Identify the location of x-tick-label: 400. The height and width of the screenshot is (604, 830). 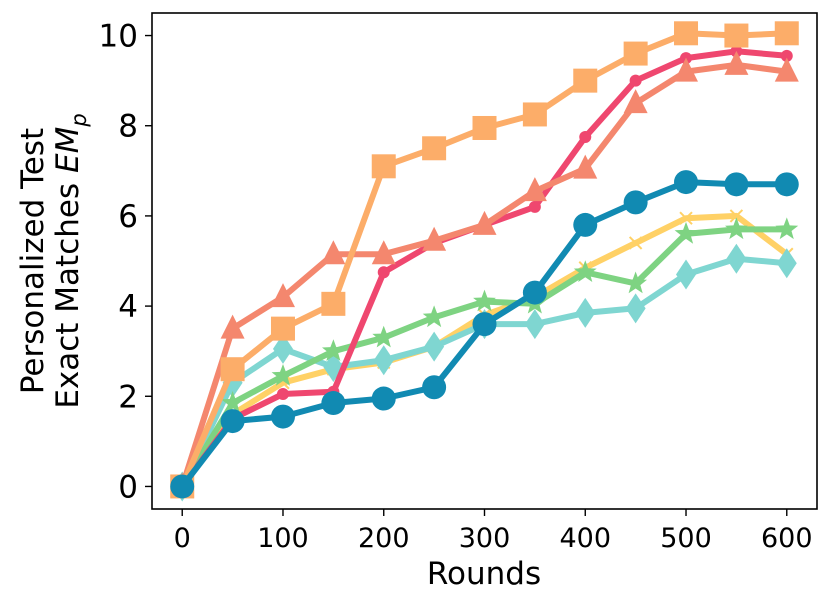
(585, 538).